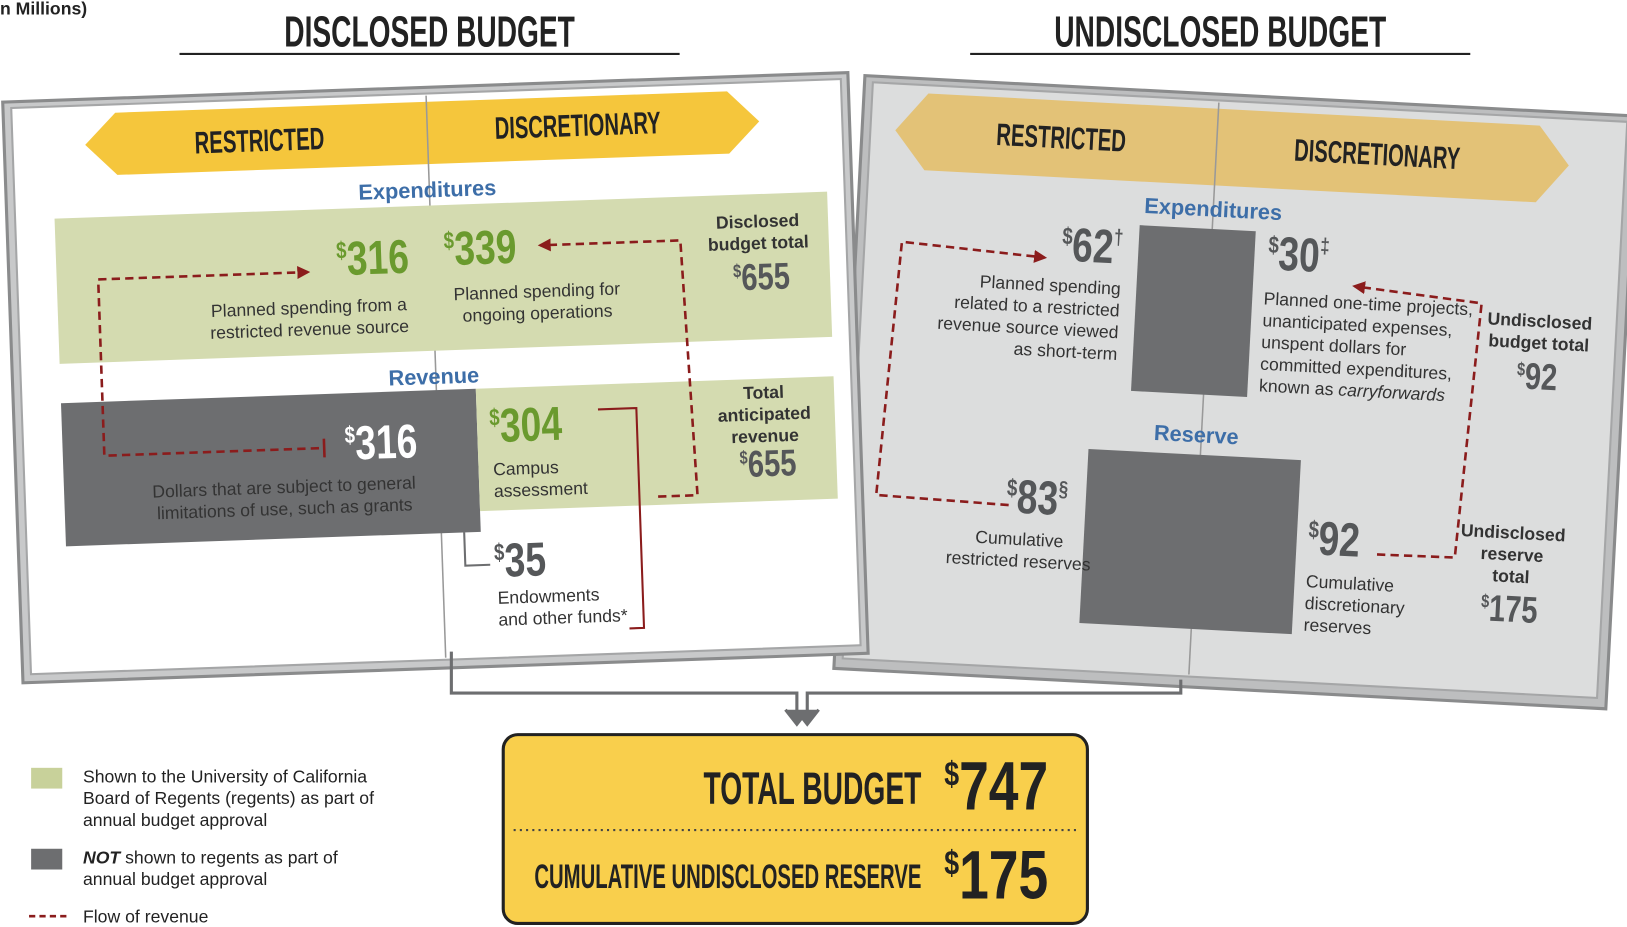  What do you see at coordinates (758, 243) in the screenshot?
I see `total-label: budget total` at bounding box center [758, 243].